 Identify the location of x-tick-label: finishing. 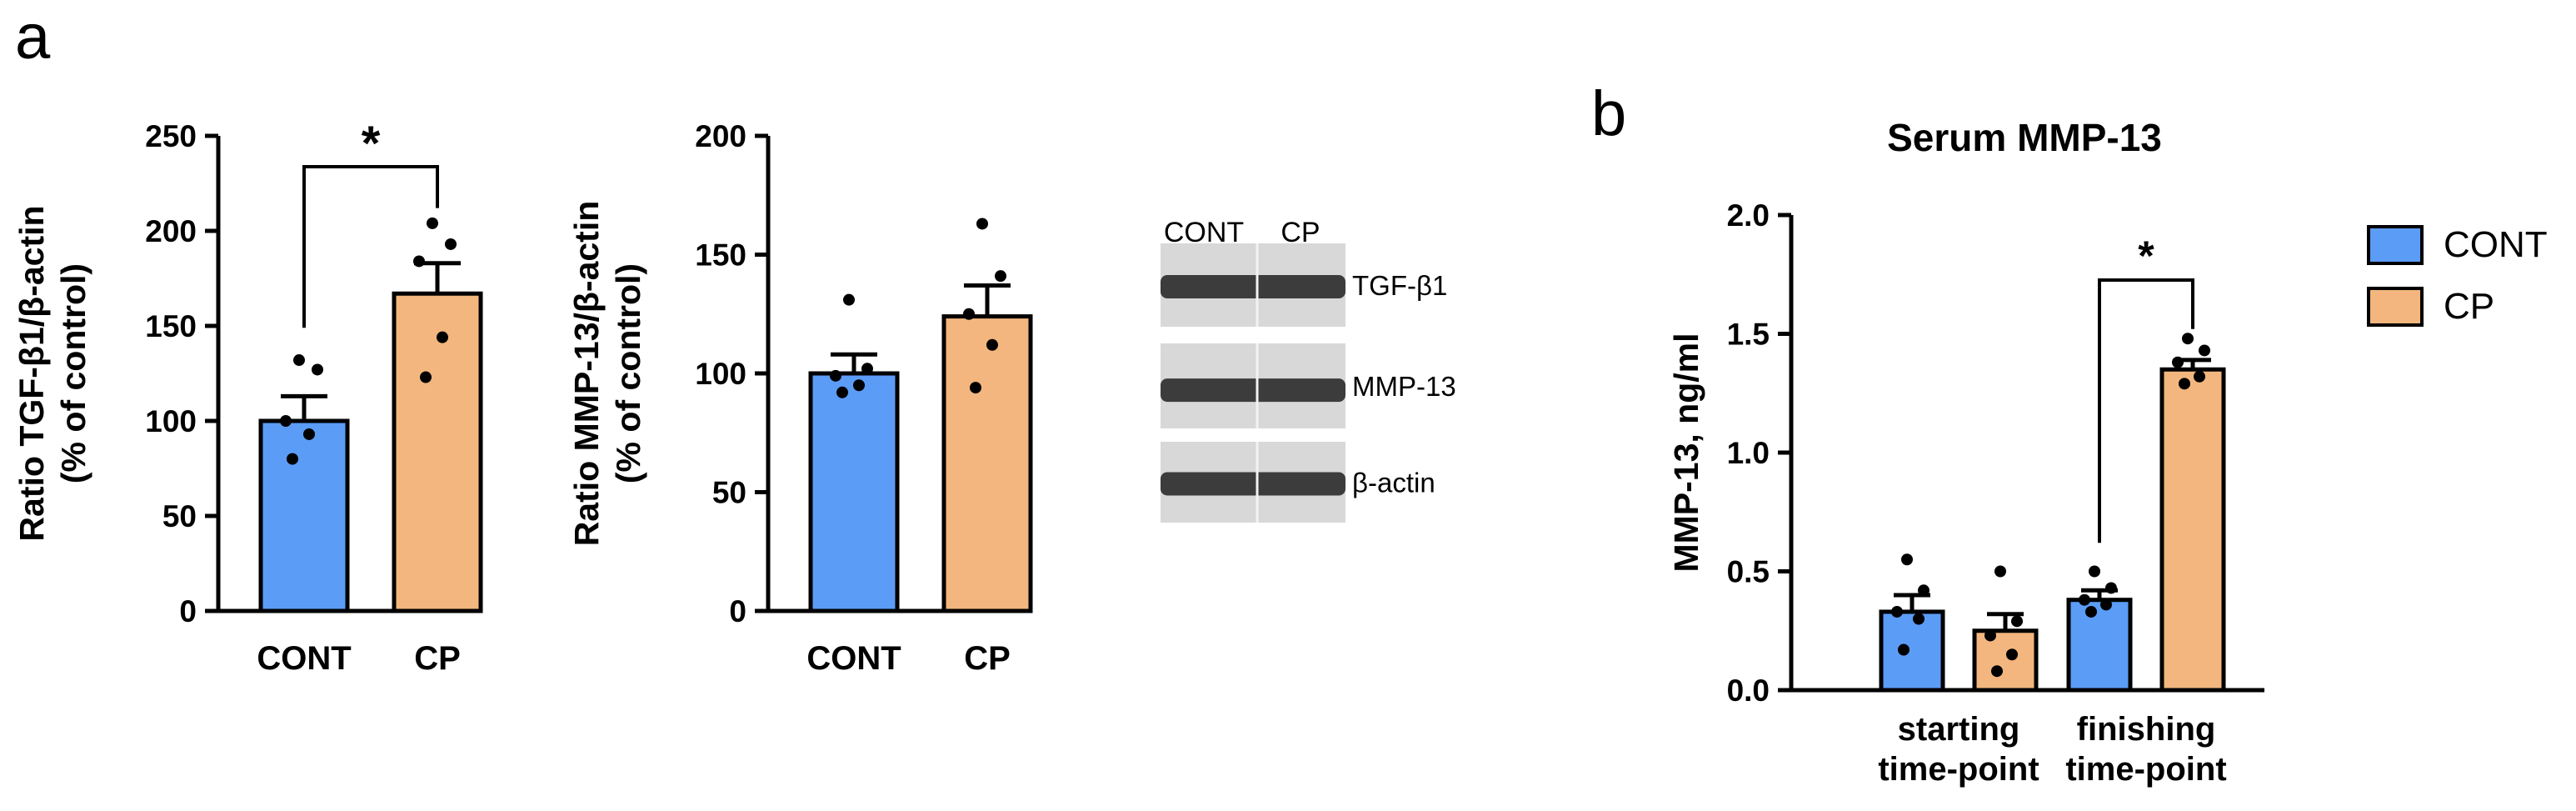
(2146, 729).